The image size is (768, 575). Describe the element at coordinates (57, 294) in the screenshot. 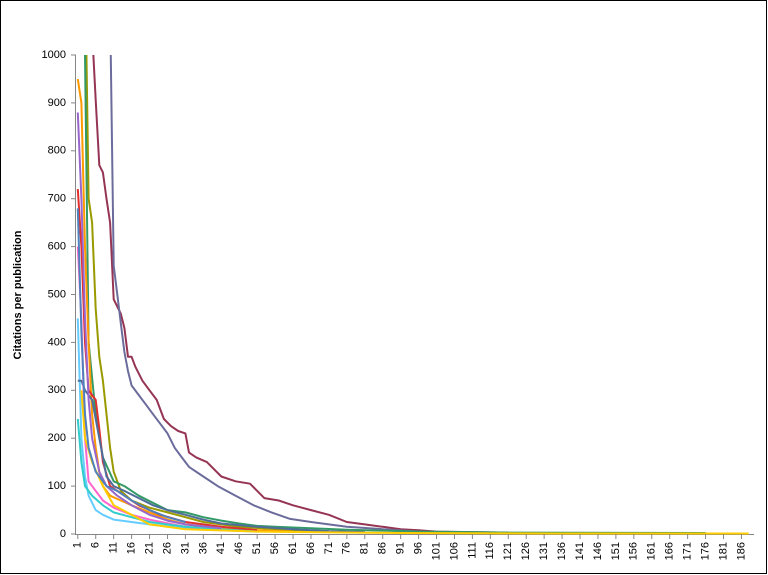

I see `y-tick-label: 500` at that location.